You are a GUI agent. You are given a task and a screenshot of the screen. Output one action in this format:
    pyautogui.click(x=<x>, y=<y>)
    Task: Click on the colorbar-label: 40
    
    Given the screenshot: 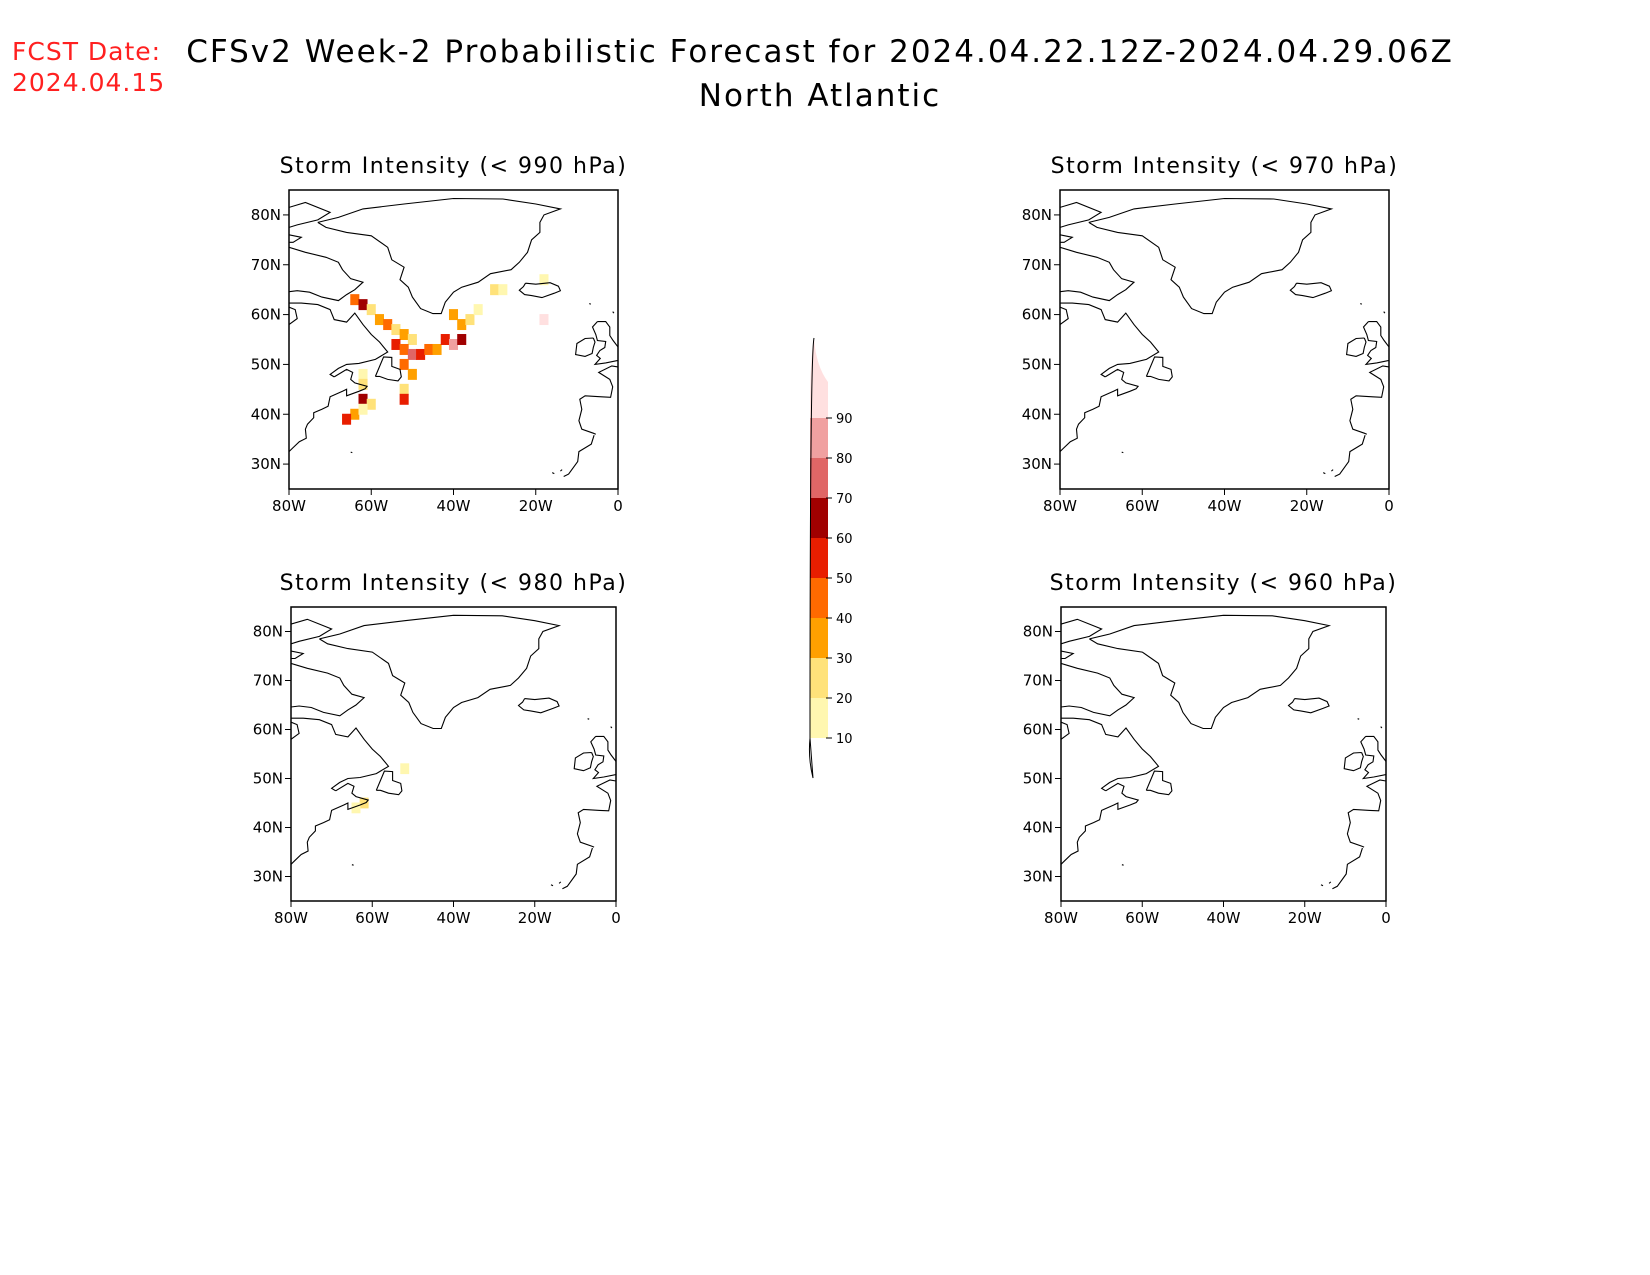 What is the action you would take?
    pyautogui.click(x=844, y=619)
    